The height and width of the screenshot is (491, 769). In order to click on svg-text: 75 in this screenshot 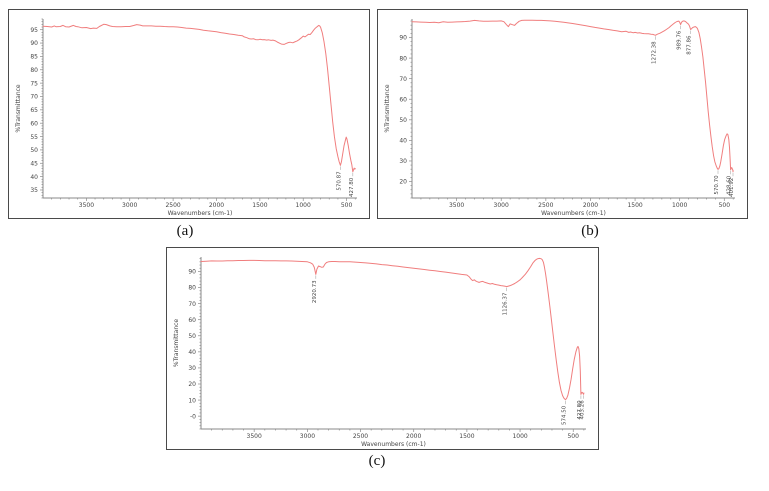, I will do `click(34, 83)`.